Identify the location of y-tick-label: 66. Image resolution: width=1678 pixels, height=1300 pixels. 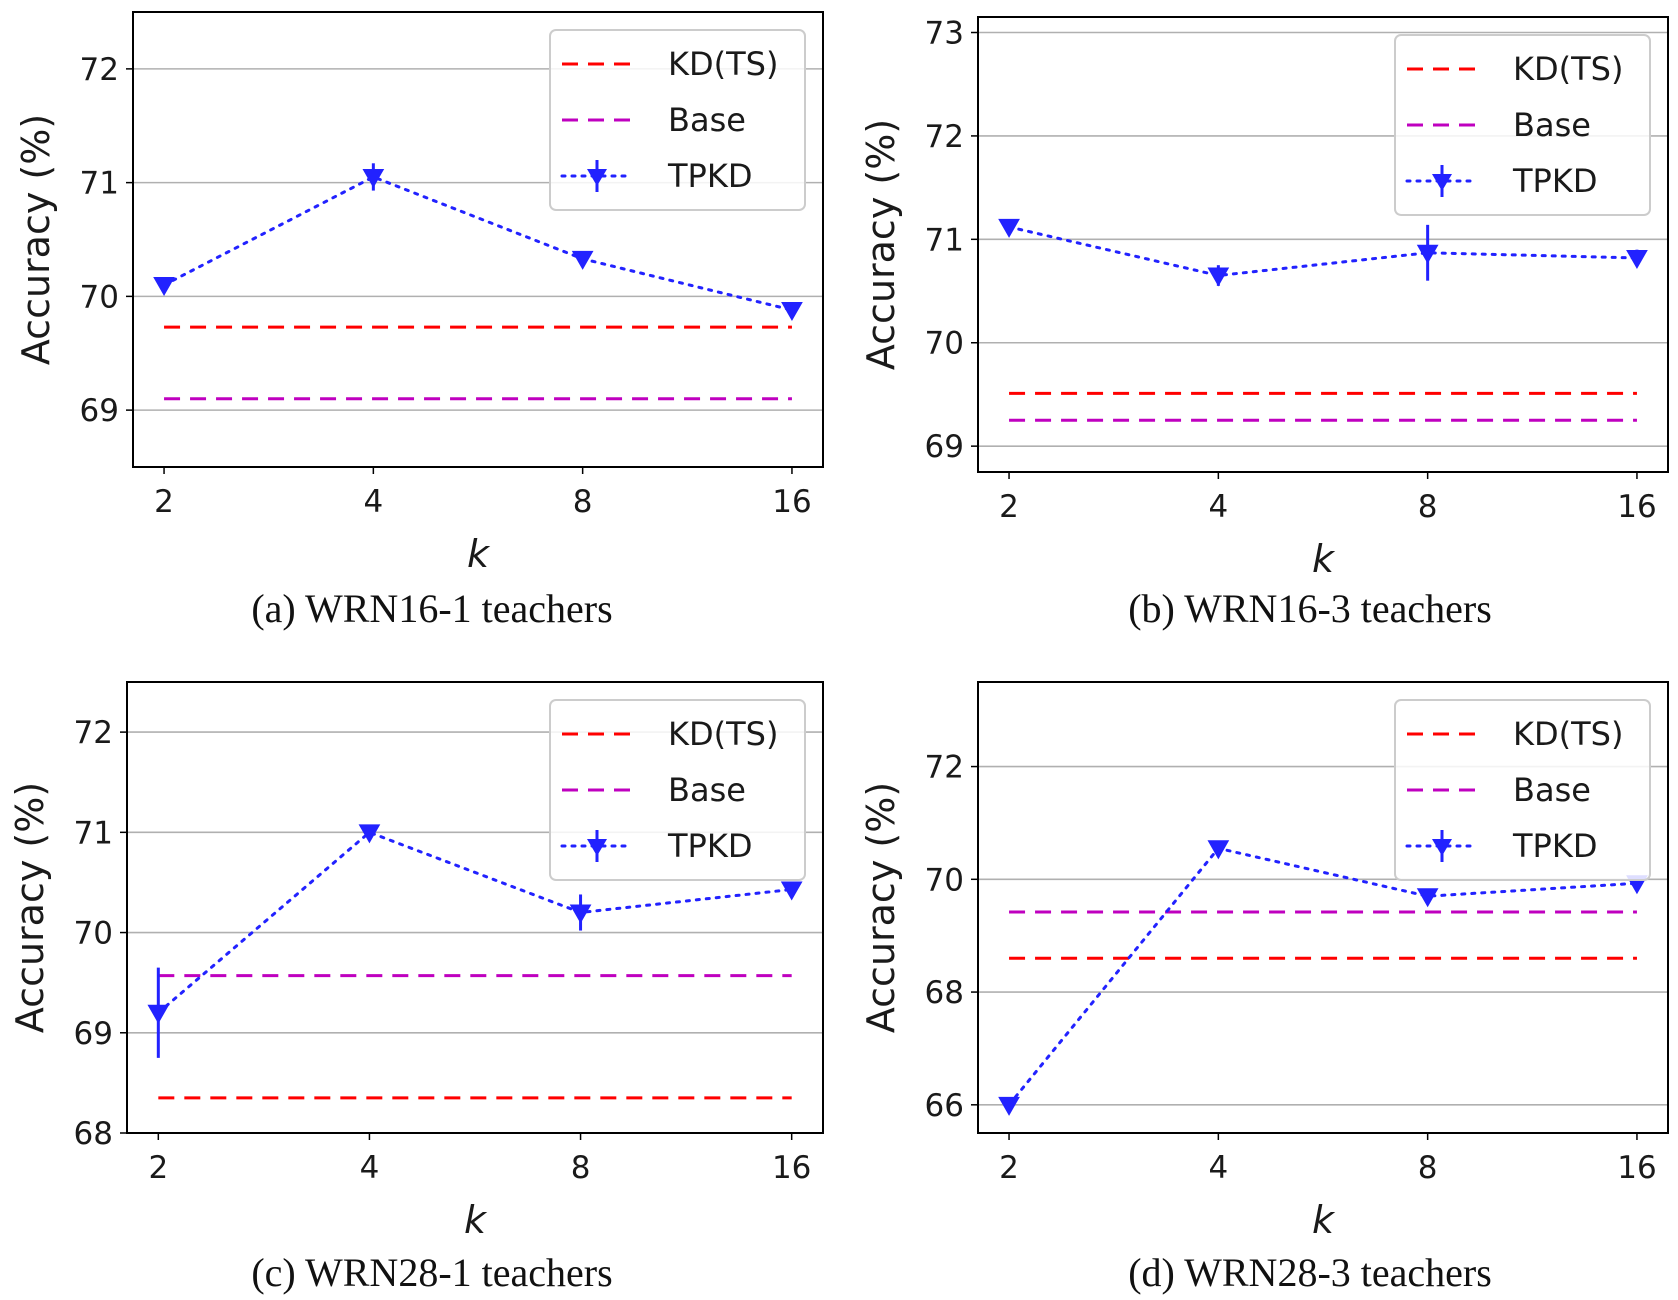
(944, 1106).